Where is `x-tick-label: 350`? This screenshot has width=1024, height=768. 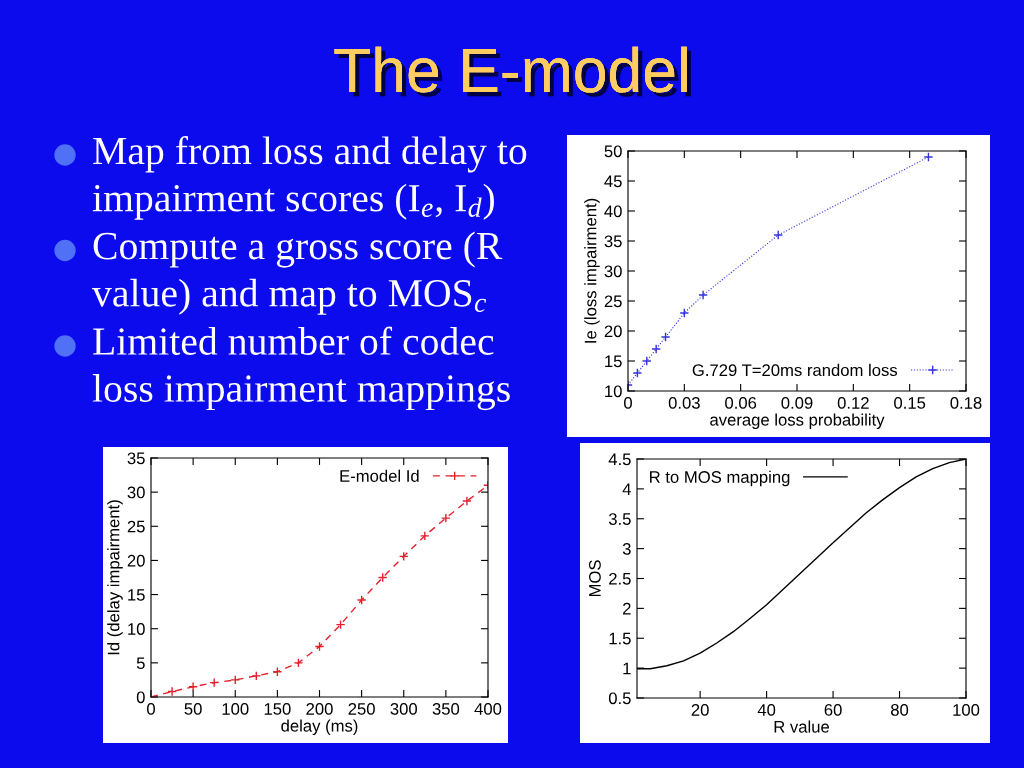
x-tick-label: 350 is located at coordinates (446, 709).